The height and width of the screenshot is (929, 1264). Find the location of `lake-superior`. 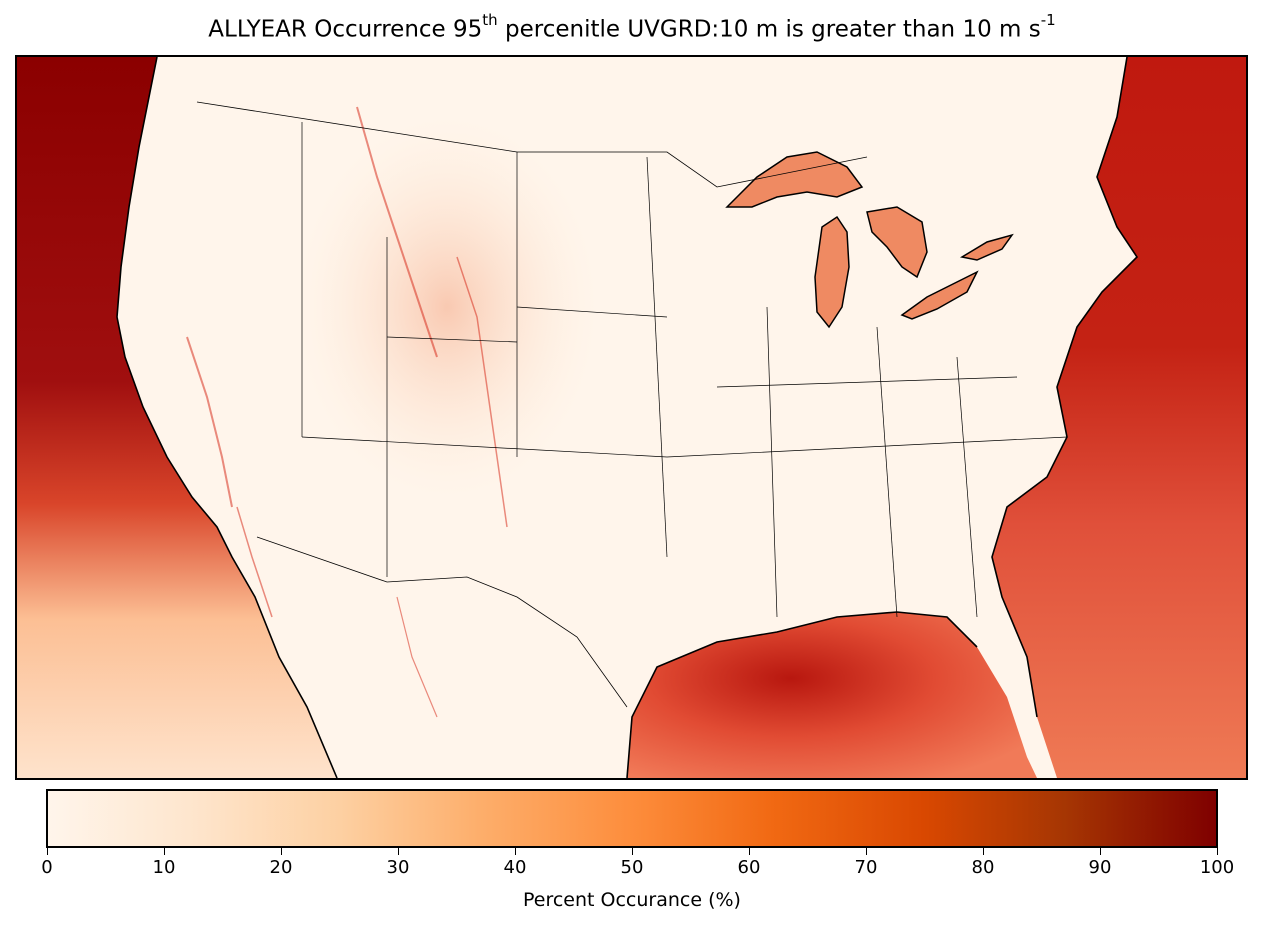

lake-superior is located at coordinates (794, 179).